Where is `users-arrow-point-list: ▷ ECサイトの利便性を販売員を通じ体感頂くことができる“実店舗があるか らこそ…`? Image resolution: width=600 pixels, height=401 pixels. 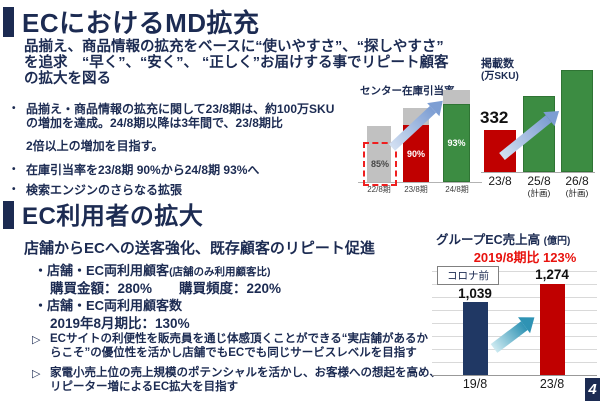
users-arrow-point-list: ▷ ECサイトの利便性を販売員を通じ体感頂くことができる“実店舗があるか らこそ… is located at coordinates (241, 367).